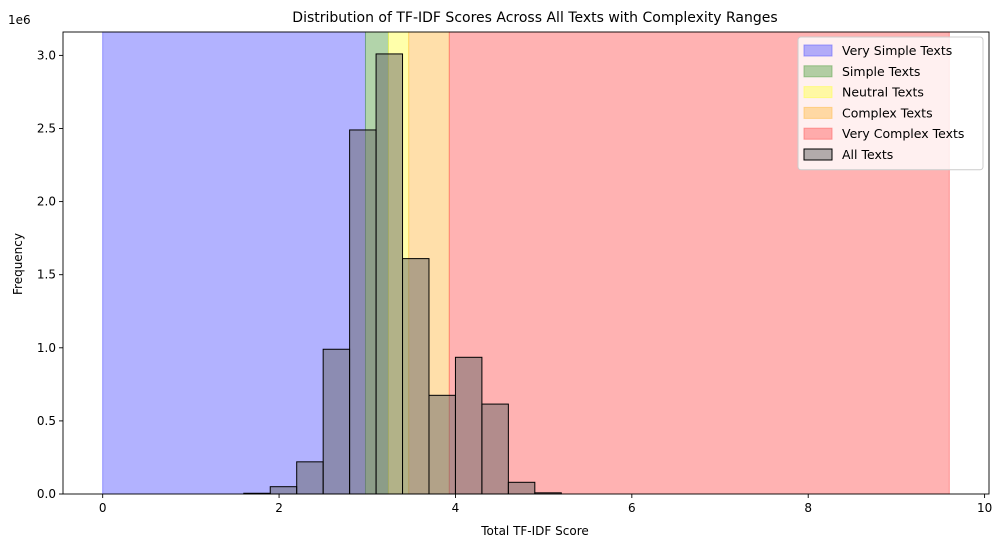 This screenshot has height=547, width=1003. I want to click on y-tick-label-2: 1.0, so click(46, 348).